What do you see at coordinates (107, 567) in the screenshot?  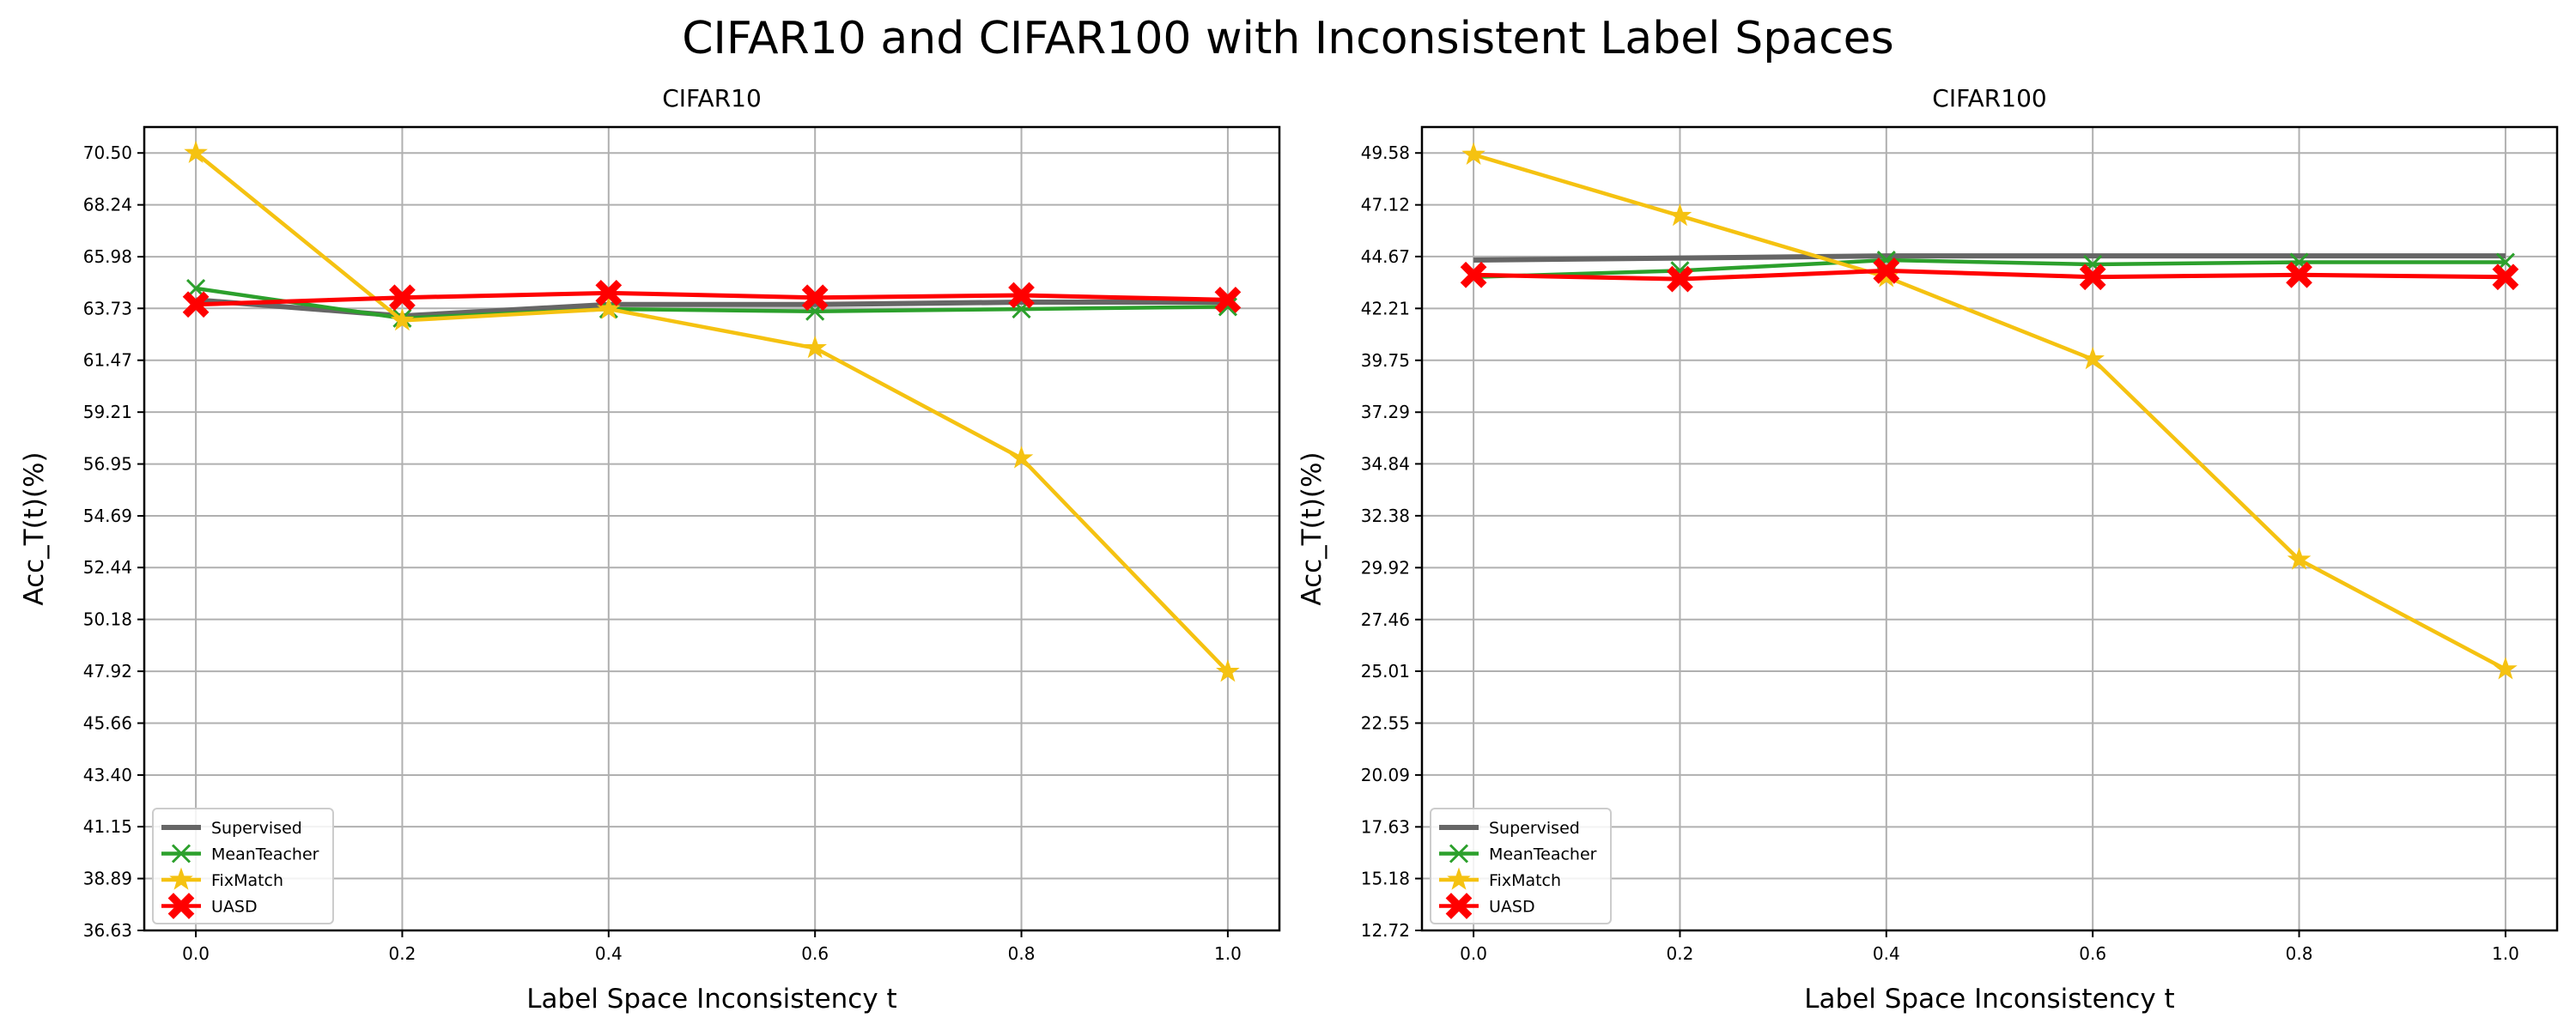 I see `y-tick-label: 52.44` at bounding box center [107, 567].